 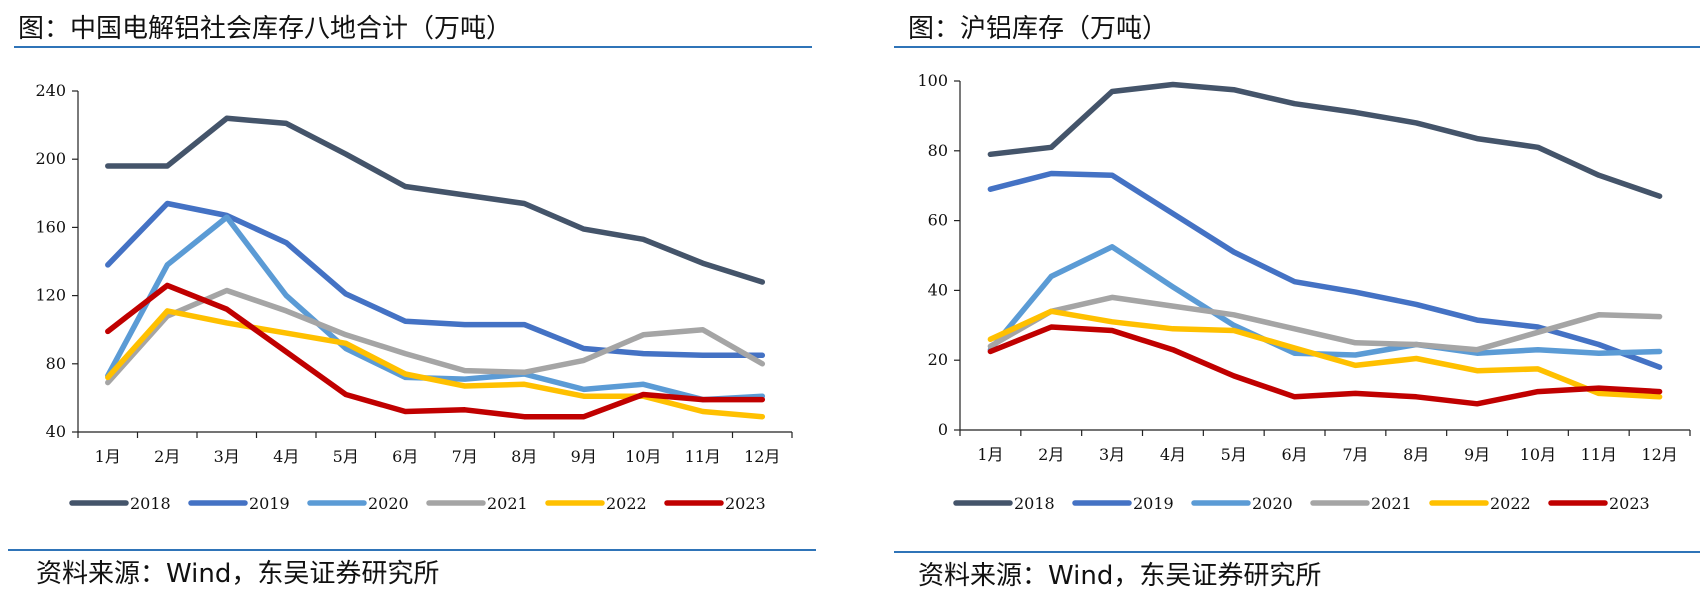 What do you see at coordinates (265, 29) in the screenshot?
I see `left-chart-title: 图：中国电解铝社会库存八地合计（万吨）` at bounding box center [265, 29].